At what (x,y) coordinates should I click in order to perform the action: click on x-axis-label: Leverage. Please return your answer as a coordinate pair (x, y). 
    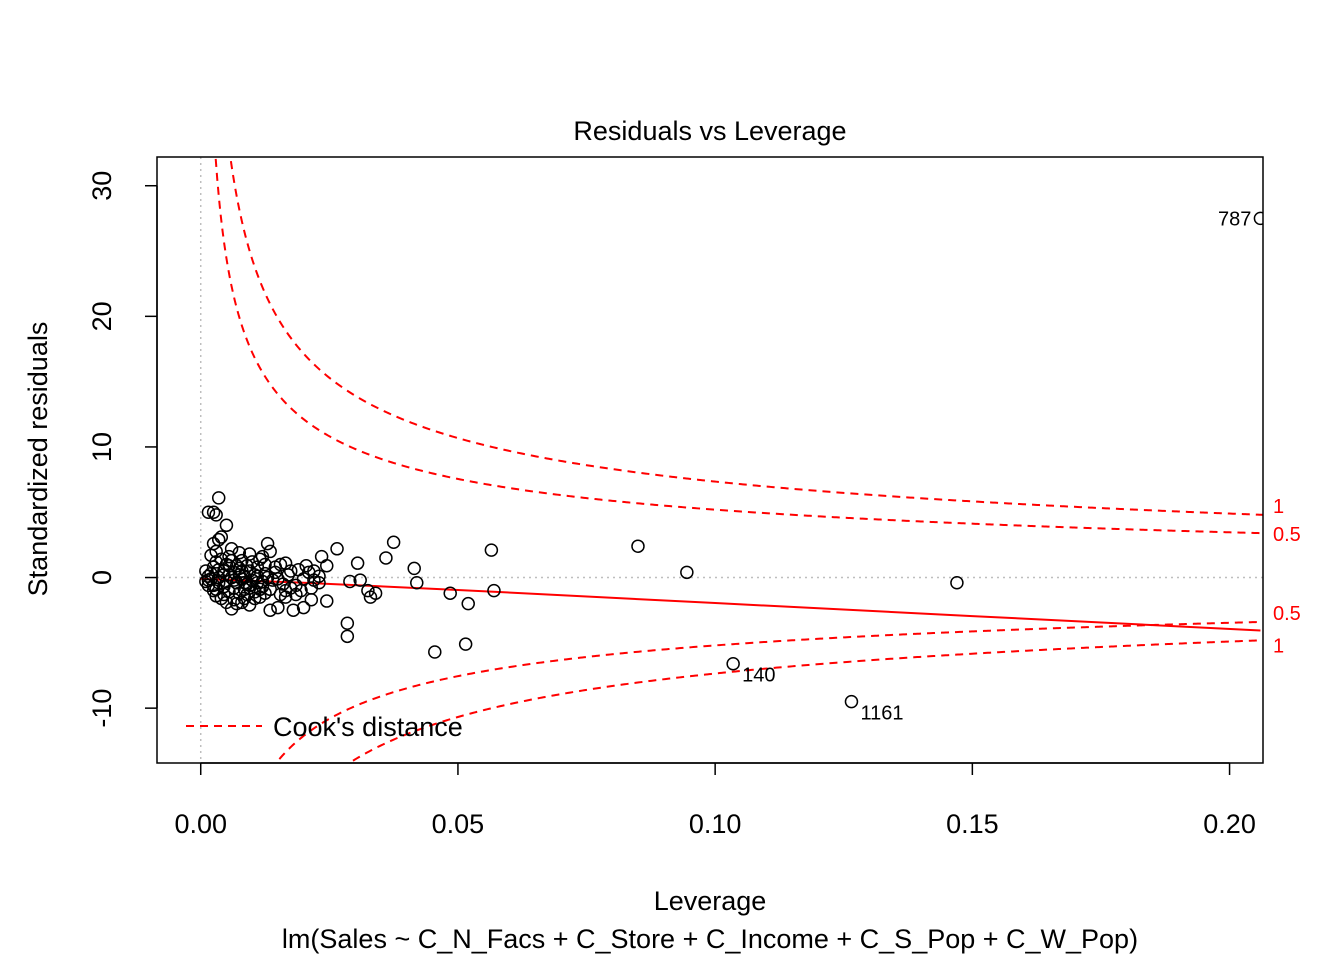
    Looking at the image, I should click on (710, 901).